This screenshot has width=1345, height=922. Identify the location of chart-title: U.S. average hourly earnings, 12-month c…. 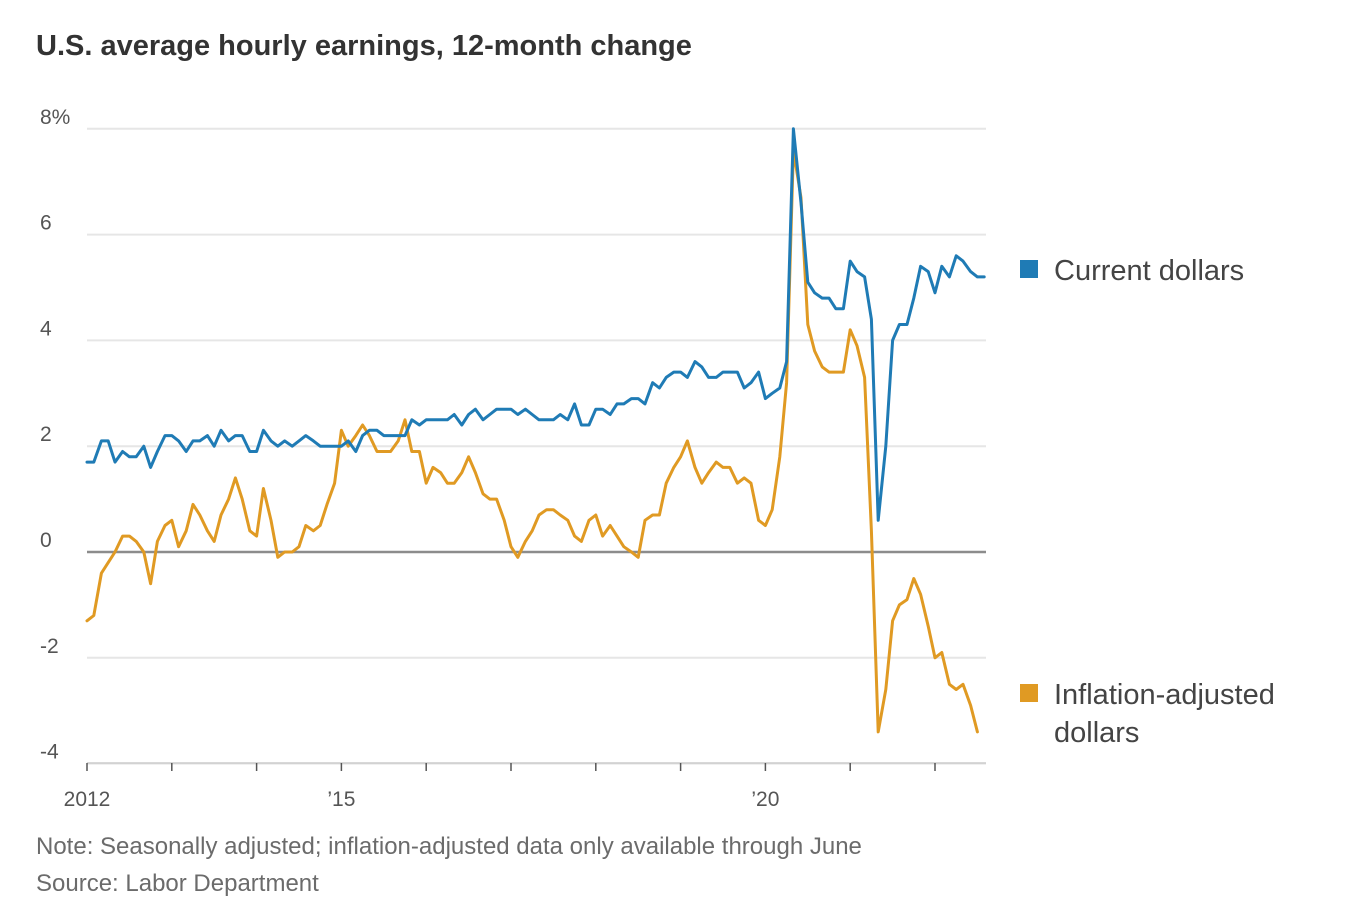
(364, 46).